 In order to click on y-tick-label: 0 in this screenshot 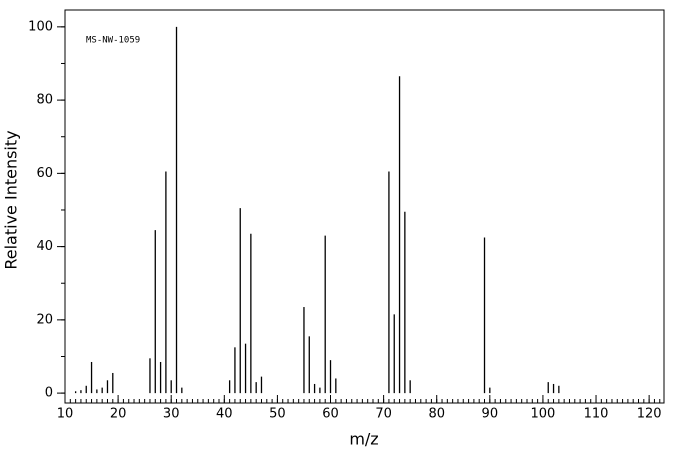, I will do `click(49, 393)`.